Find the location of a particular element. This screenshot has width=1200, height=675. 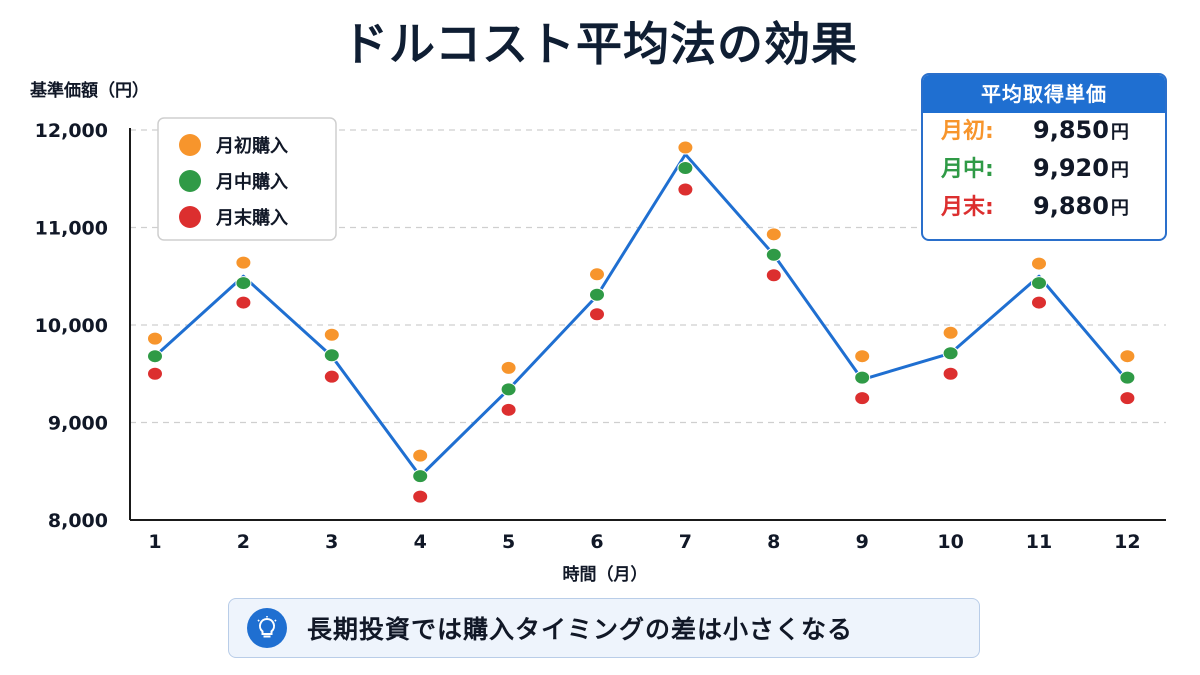

x-tick-label: 1 is located at coordinates (154, 542).